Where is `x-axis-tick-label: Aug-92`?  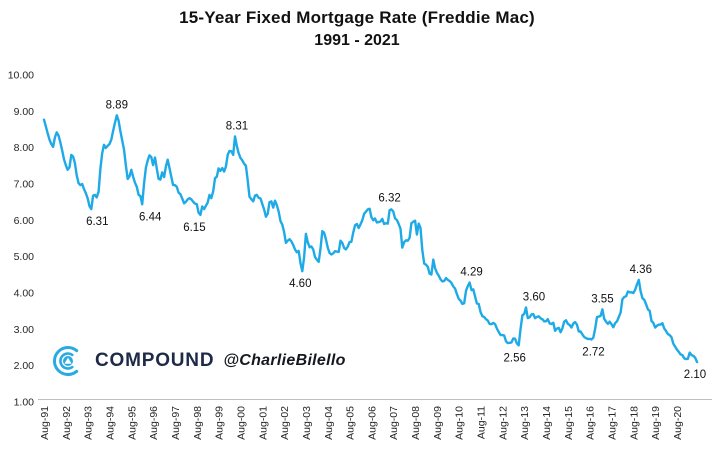
x-axis-tick-label: Aug-92 is located at coordinates (67, 423).